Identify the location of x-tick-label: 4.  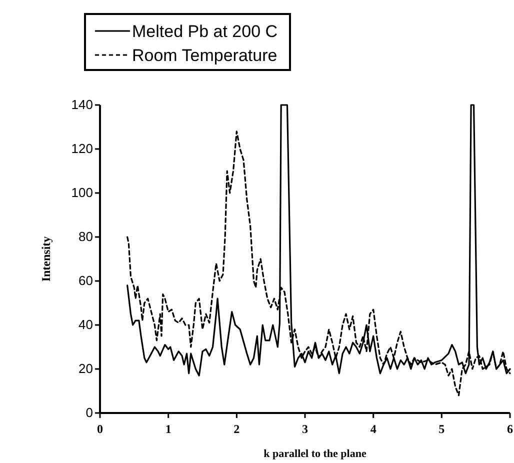
(373, 429).